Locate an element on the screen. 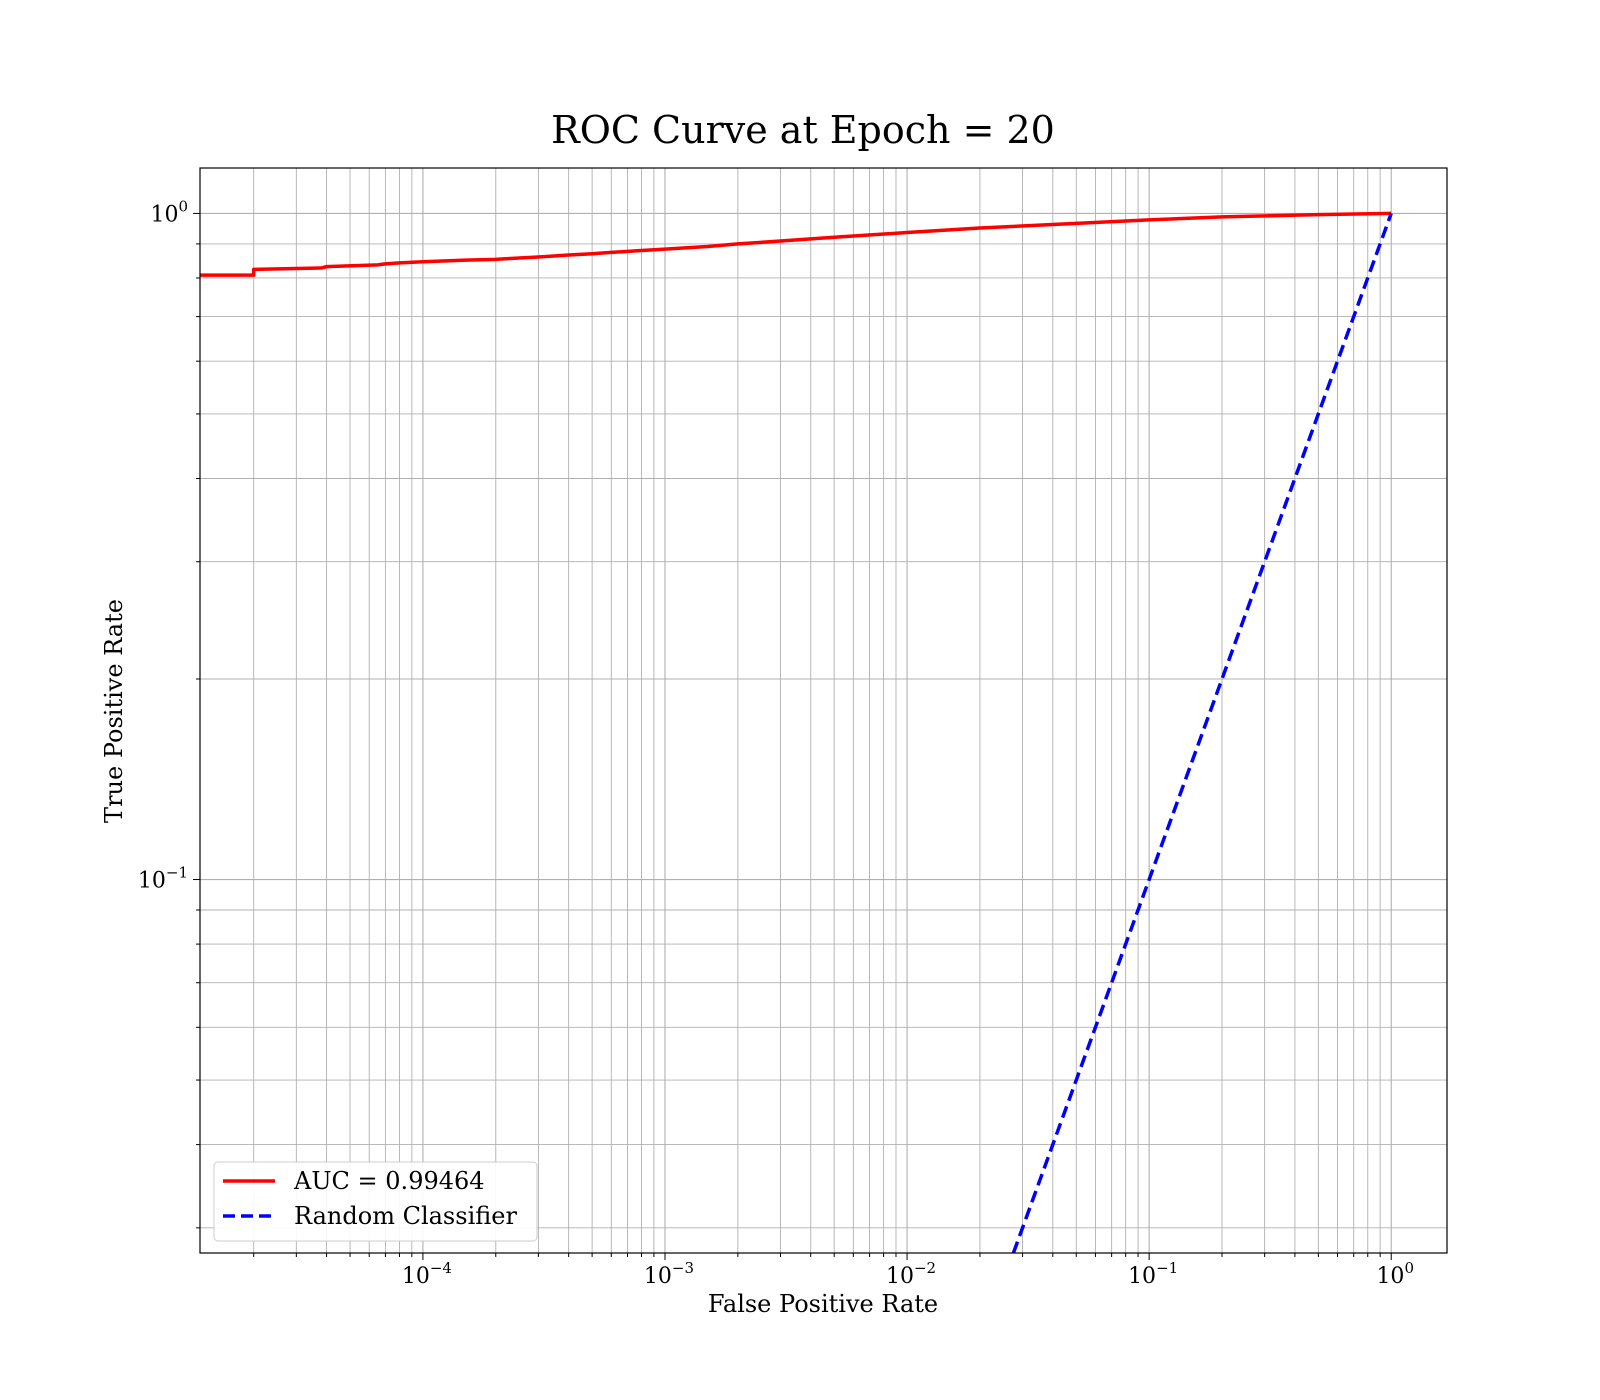 The height and width of the screenshot is (1400, 1600). legend-label-random: Random Classifier is located at coordinates (405, 1216).